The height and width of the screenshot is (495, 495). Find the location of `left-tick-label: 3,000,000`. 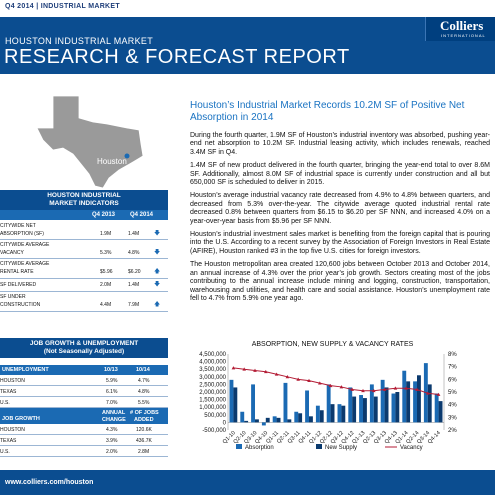

left-tick-label: 3,000,000 is located at coordinates (212, 378).